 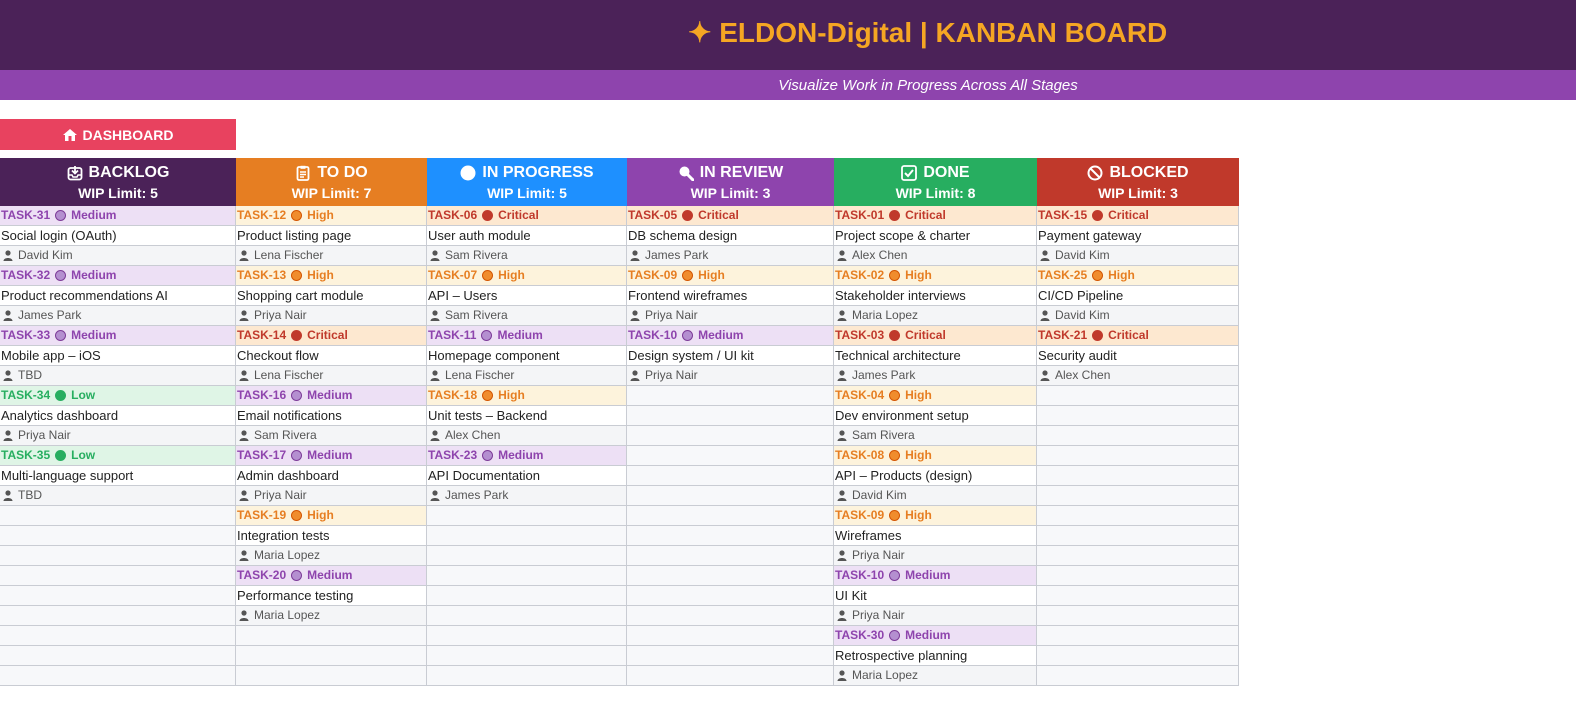 I want to click on task-title: Security audit, so click(x=1138, y=356).